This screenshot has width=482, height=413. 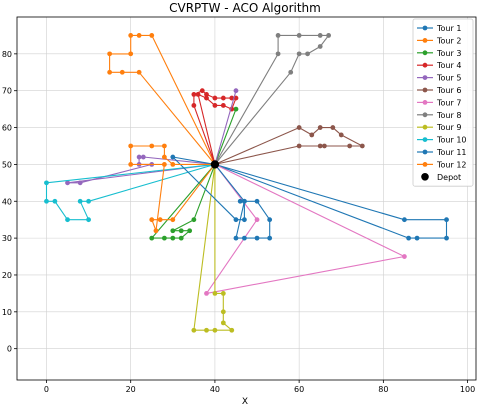 I want to click on legend-label: Tour 8, so click(x=448, y=115).